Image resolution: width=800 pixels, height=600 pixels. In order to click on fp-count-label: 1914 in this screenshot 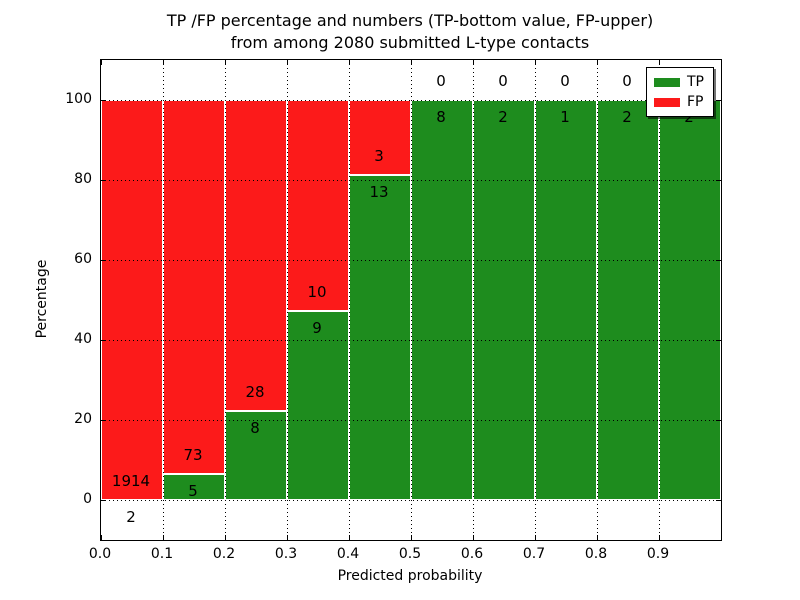, I will do `click(131, 480)`.